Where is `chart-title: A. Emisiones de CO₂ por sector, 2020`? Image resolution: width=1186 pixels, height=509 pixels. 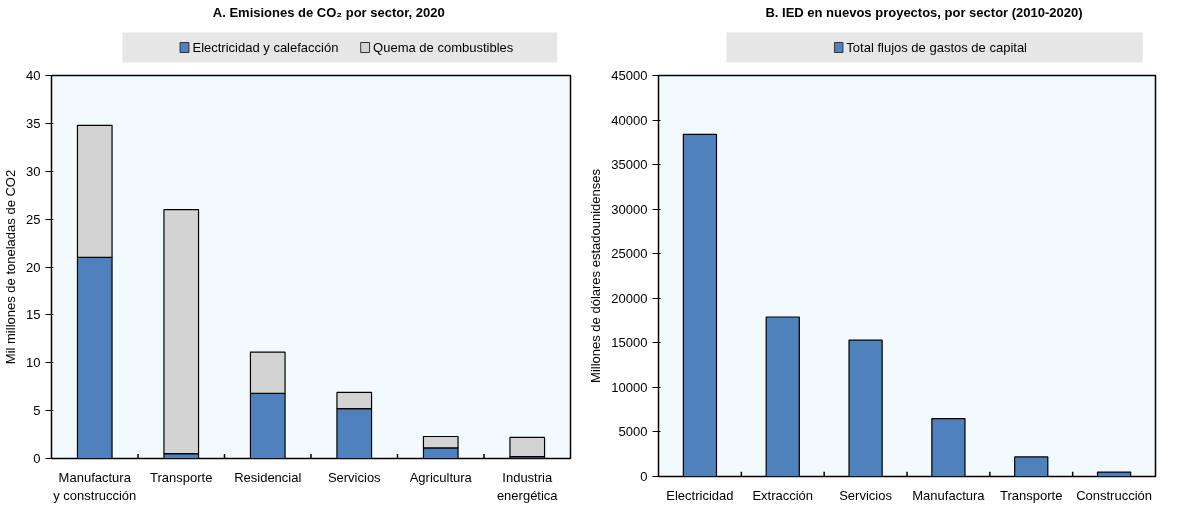 chart-title: A. Emisiones de CO₂ por sector, 2020 is located at coordinates (328, 12).